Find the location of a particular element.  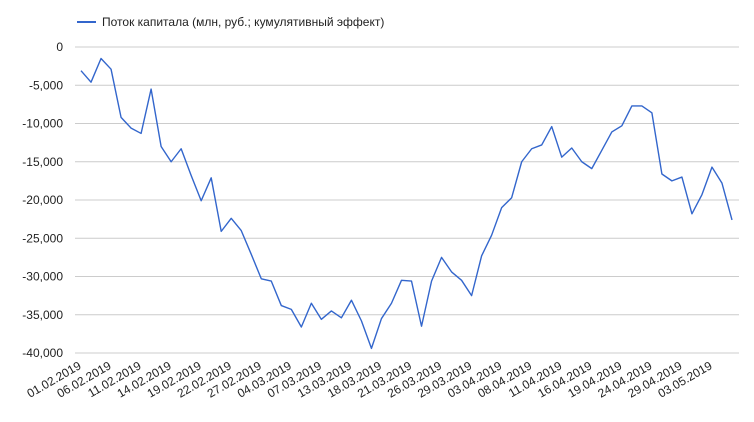

y-tick-label: -5,000 is located at coordinates (46, 85).